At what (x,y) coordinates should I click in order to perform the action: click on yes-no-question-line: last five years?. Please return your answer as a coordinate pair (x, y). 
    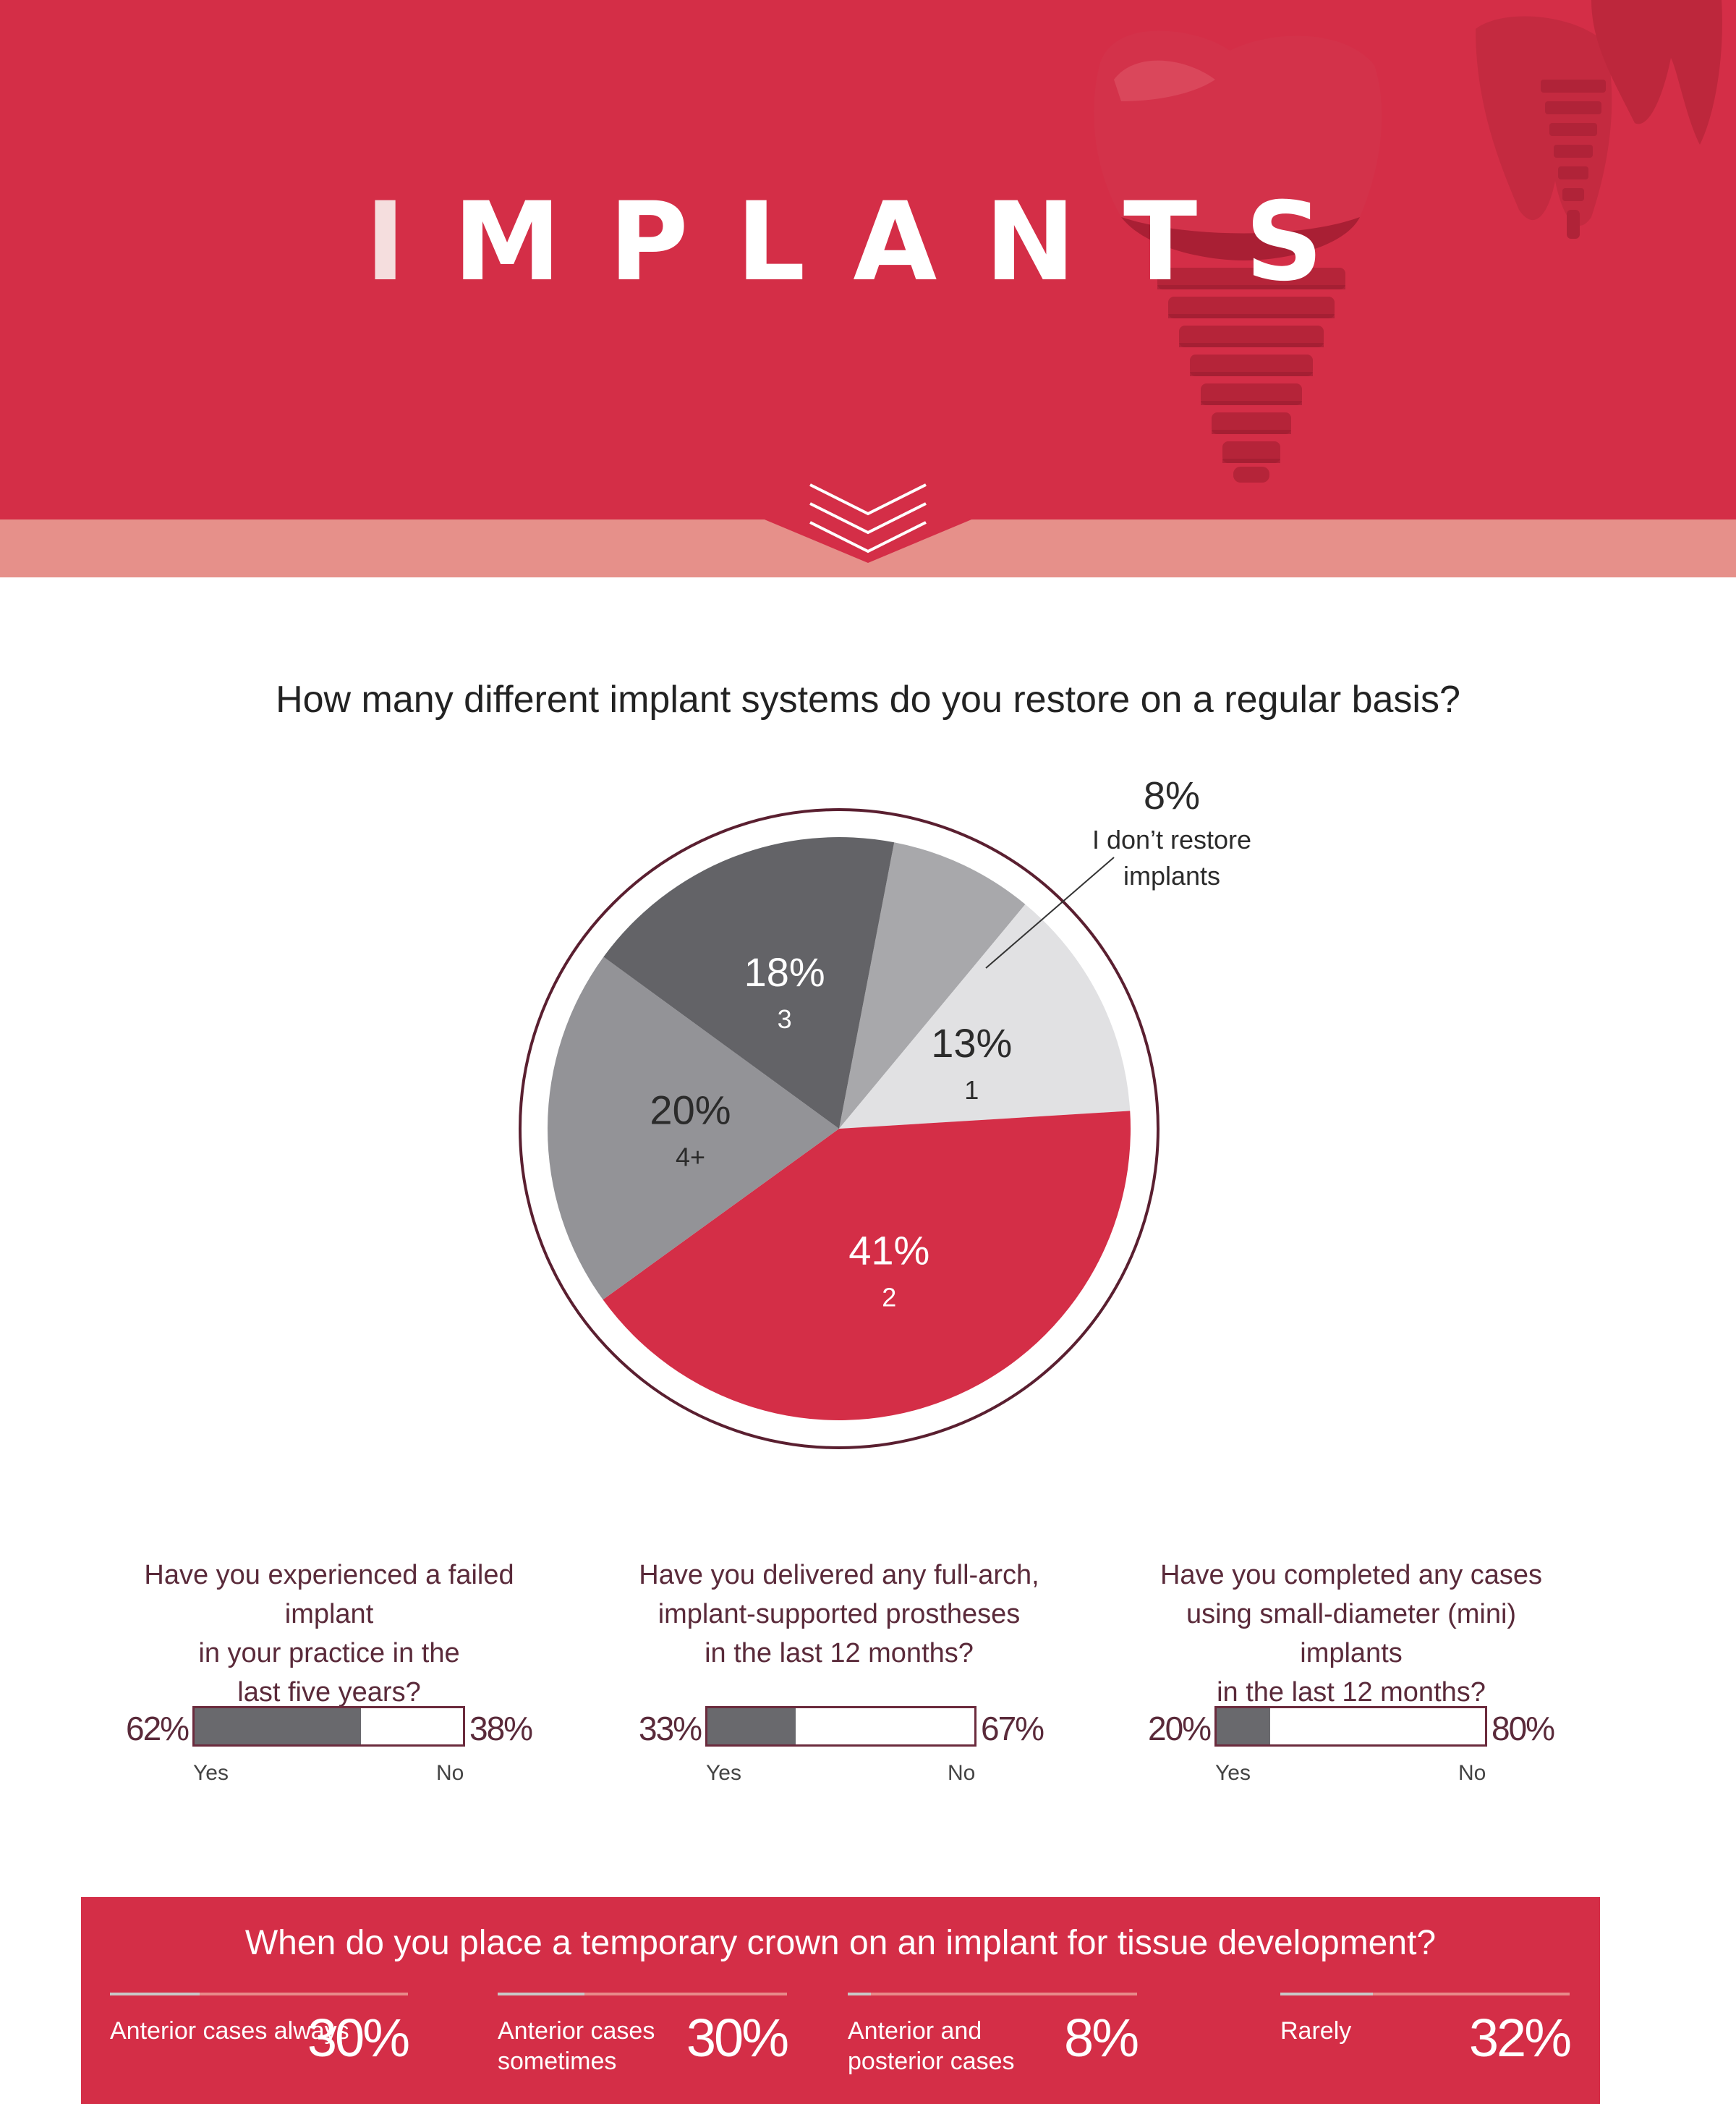
    Looking at the image, I should click on (329, 1692).